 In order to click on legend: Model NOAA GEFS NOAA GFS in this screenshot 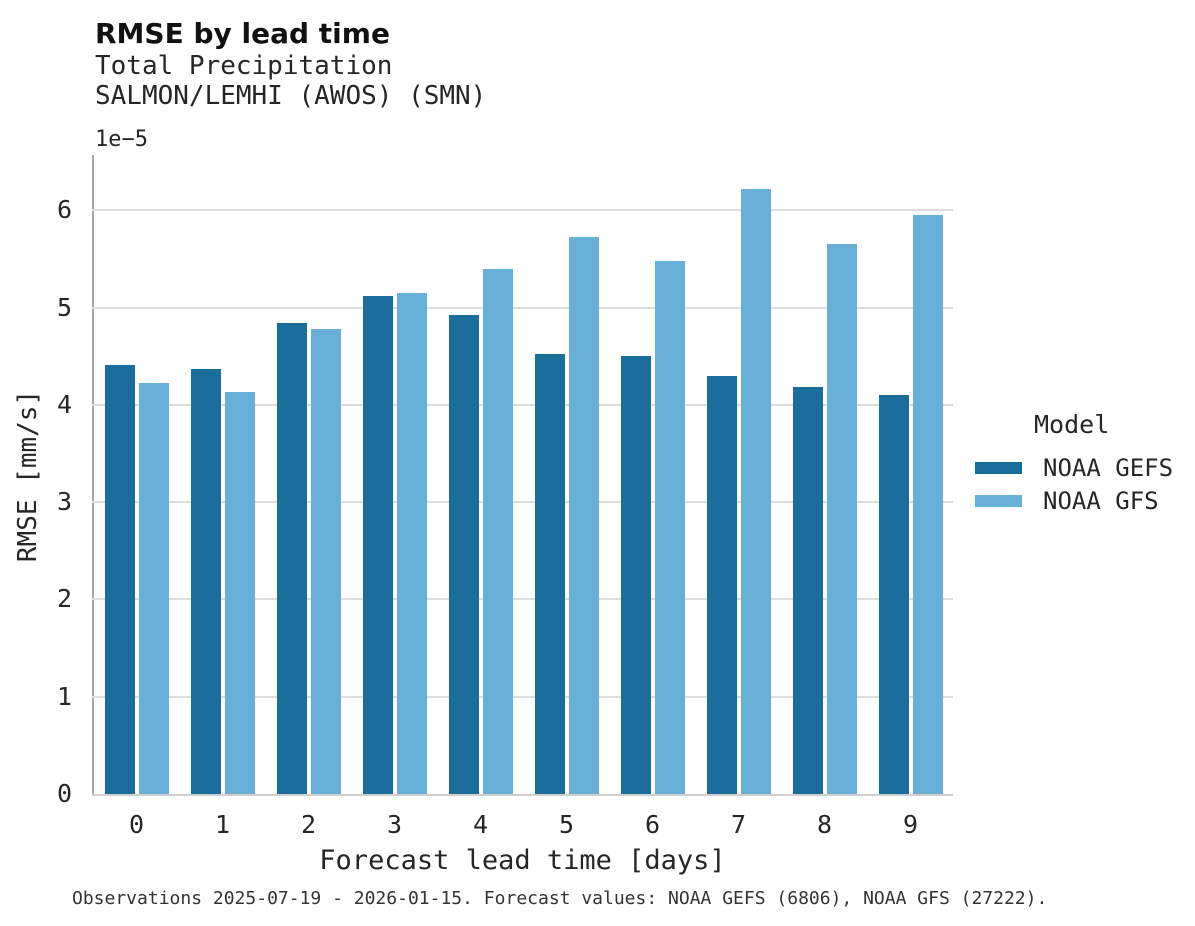, I will do `click(1085, 463)`.